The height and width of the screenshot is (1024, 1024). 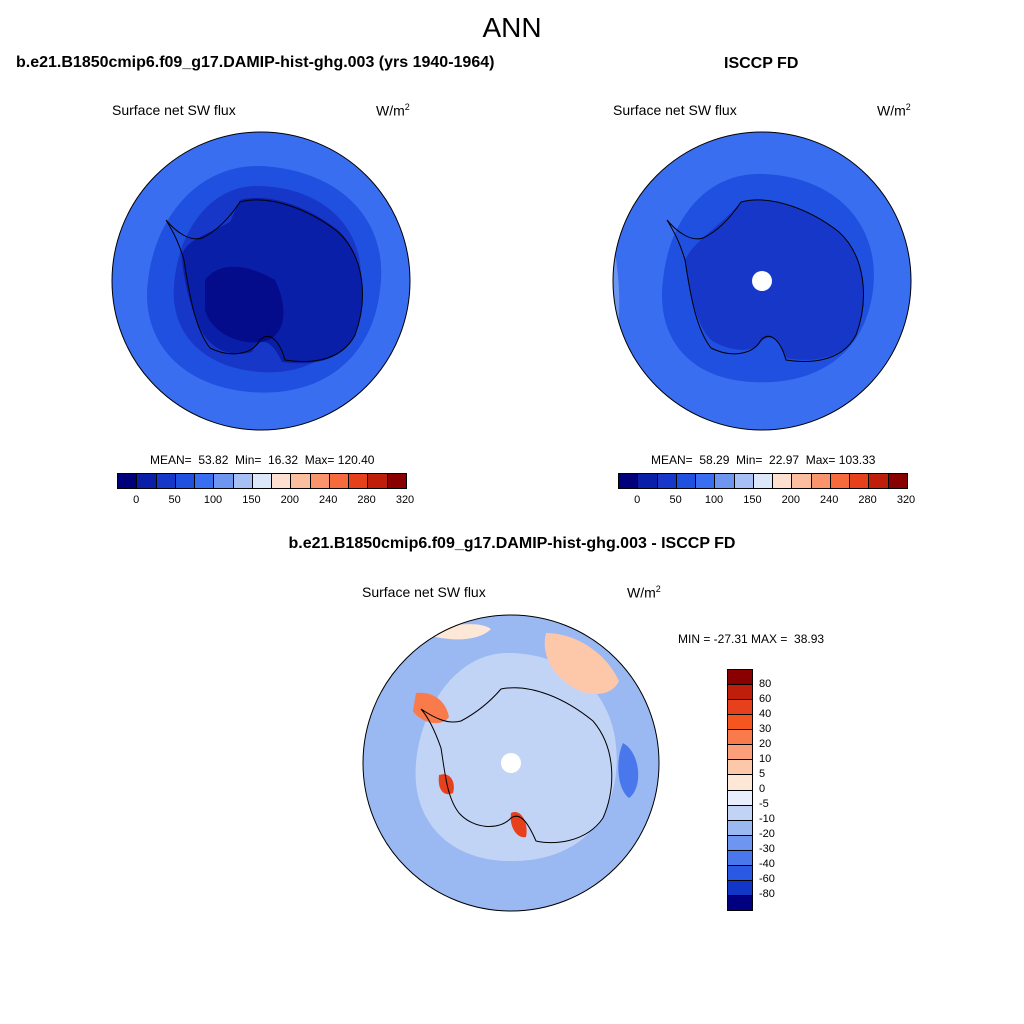 I want to click on diff-units-label: W/m2, so click(x=644, y=592).